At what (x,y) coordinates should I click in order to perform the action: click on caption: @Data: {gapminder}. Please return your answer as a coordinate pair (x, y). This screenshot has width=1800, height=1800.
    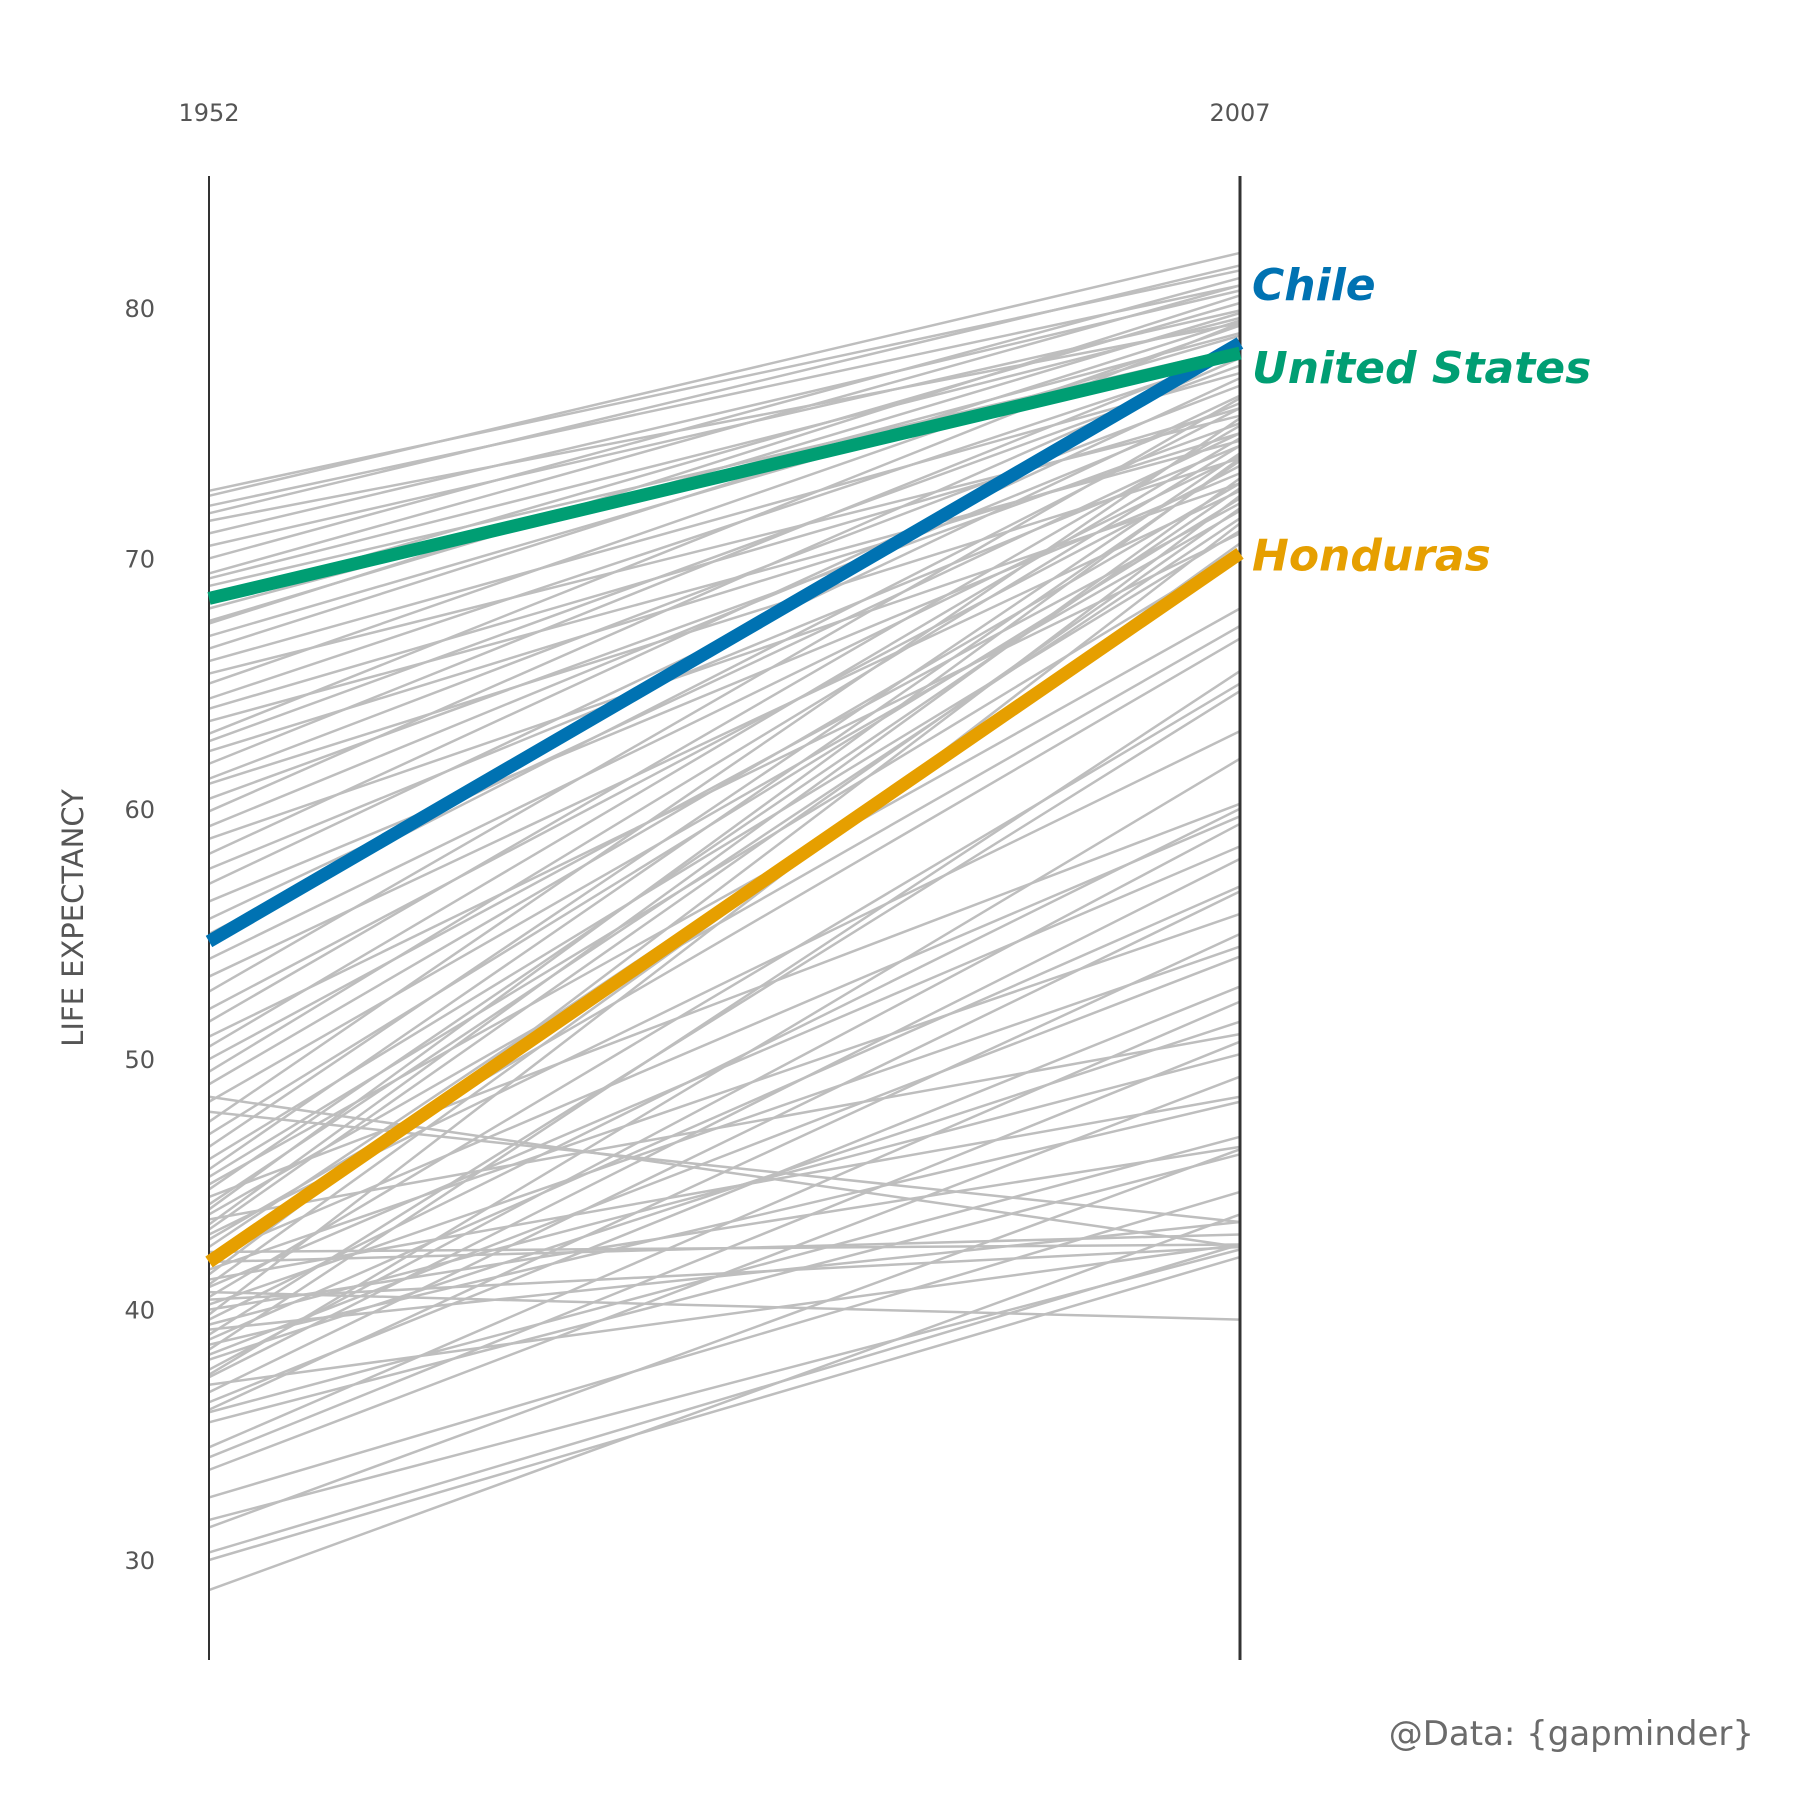
    Looking at the image, I should click on (1571, 1734).